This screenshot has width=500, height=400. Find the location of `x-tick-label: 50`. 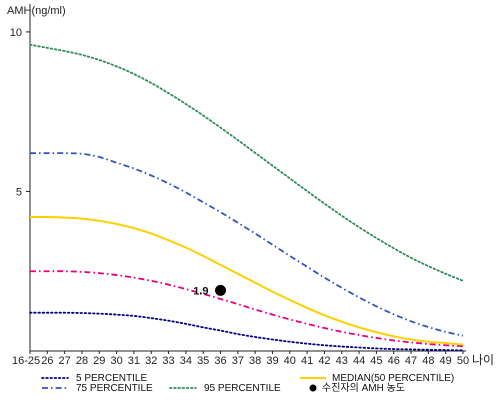

x-tick-label: 50 is located at coordinates (463, 361).